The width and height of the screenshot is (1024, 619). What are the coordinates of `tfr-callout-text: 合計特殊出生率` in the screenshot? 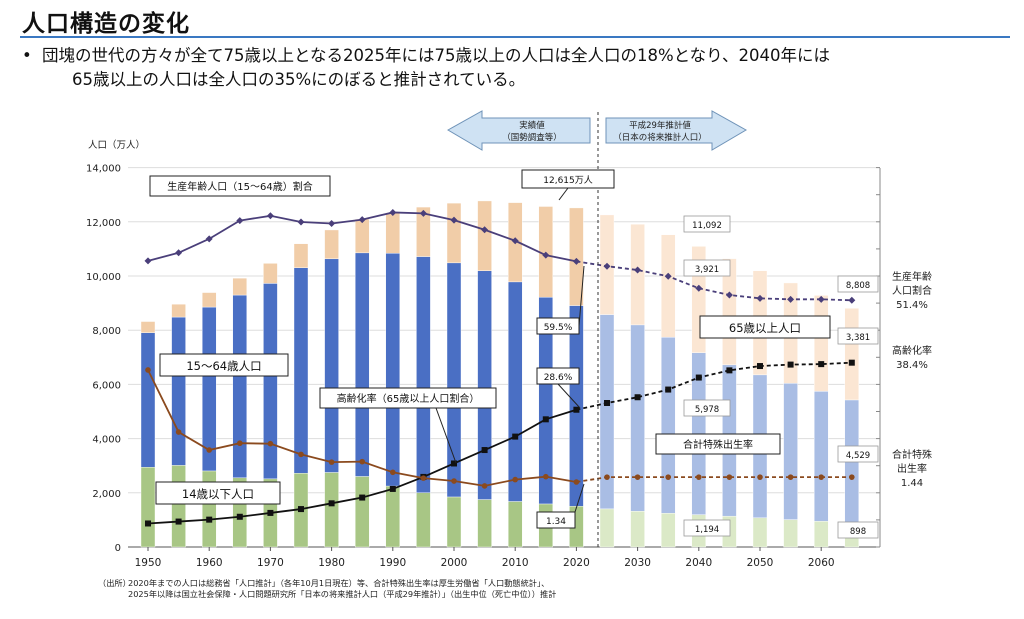 It's located at (718, 444).